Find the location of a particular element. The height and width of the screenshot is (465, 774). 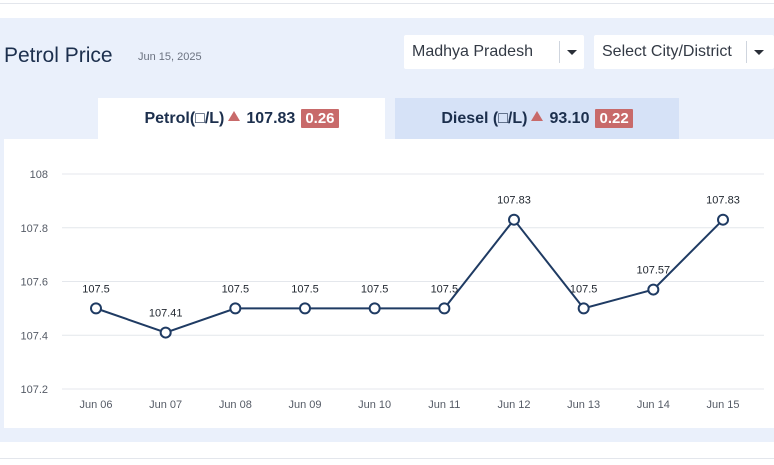

state-select-value: Madhya Pradesh is located at coordinates (472, 51).